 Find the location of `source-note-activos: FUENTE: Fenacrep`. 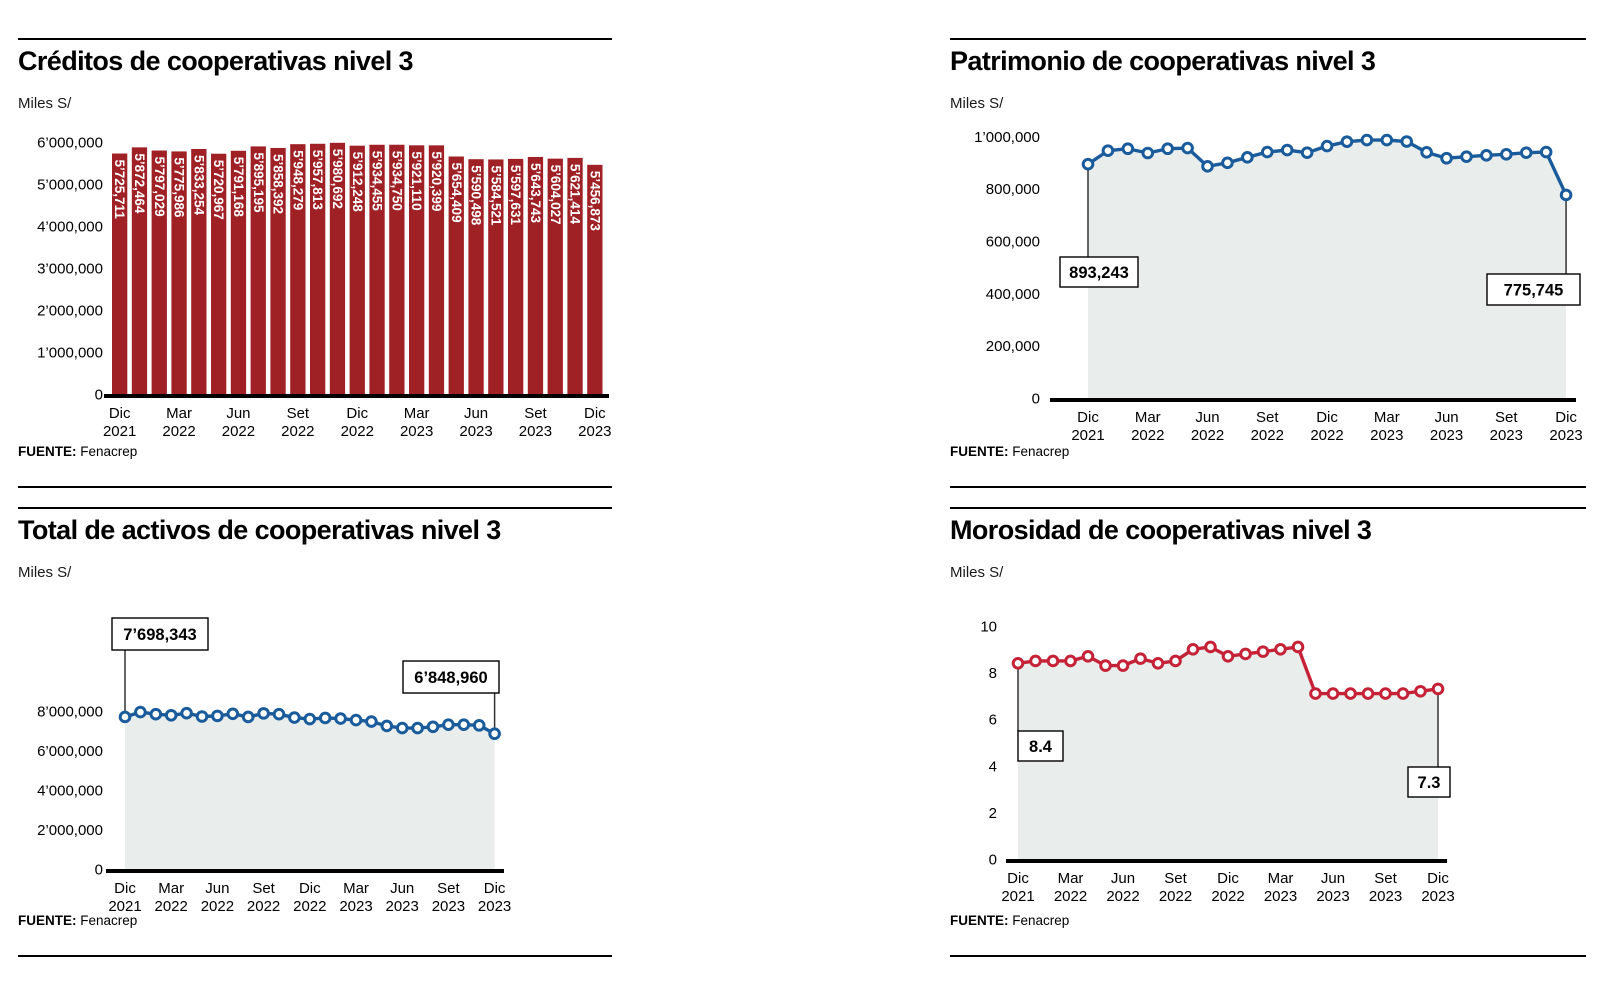

source-note-activos: FUENTE: Fenacrep is located at coordinates (77, 920).